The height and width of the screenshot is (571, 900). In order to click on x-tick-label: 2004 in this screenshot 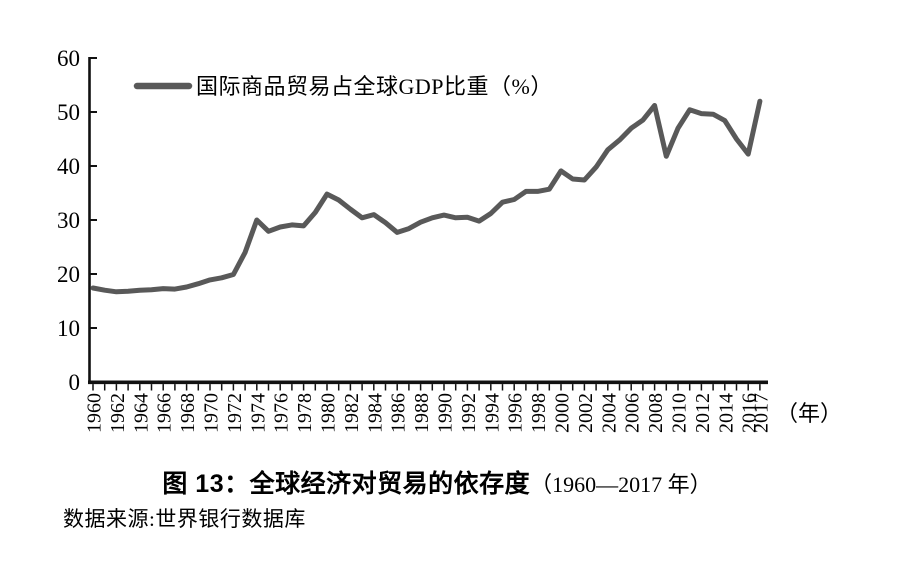, I will do `click(609, 413)`.